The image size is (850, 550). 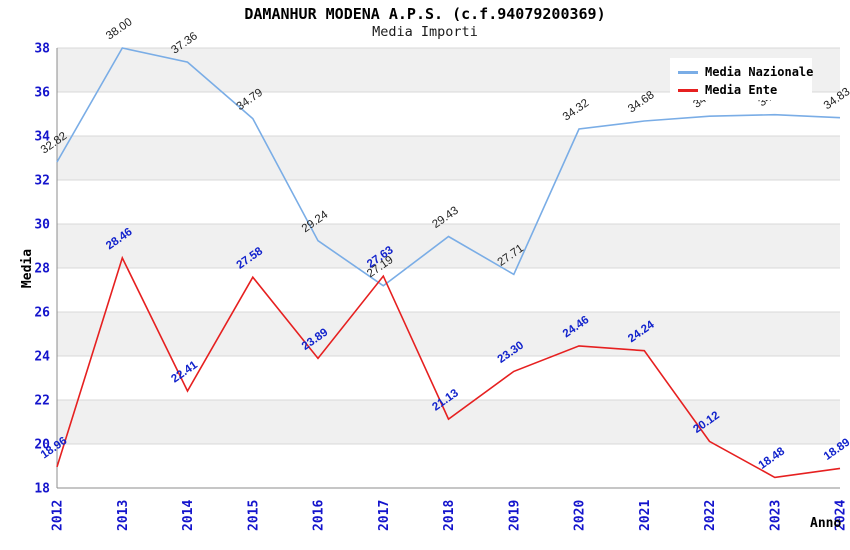 I want to click on x-tick-label: 2016, so click(x=319, y=515).